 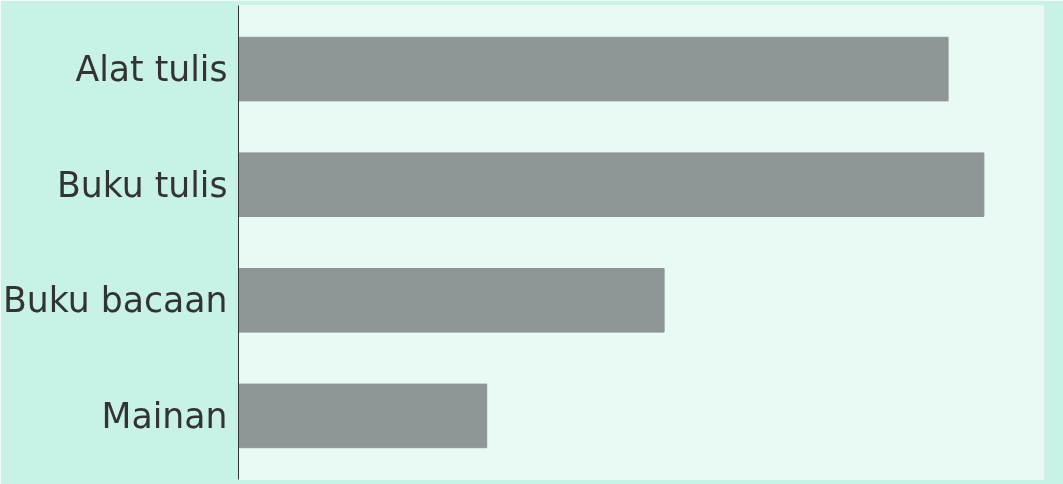 I want to click on y-tick-label: Buku tulis, so click(x=142, y=184).